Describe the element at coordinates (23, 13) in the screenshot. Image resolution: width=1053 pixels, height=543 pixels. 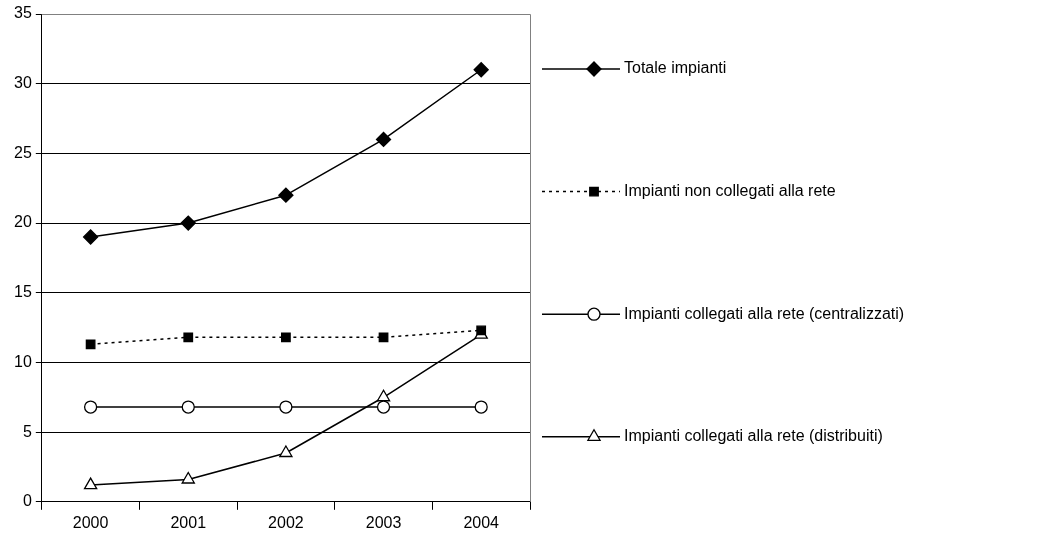
I see `y-tick-label: 35` at that location.